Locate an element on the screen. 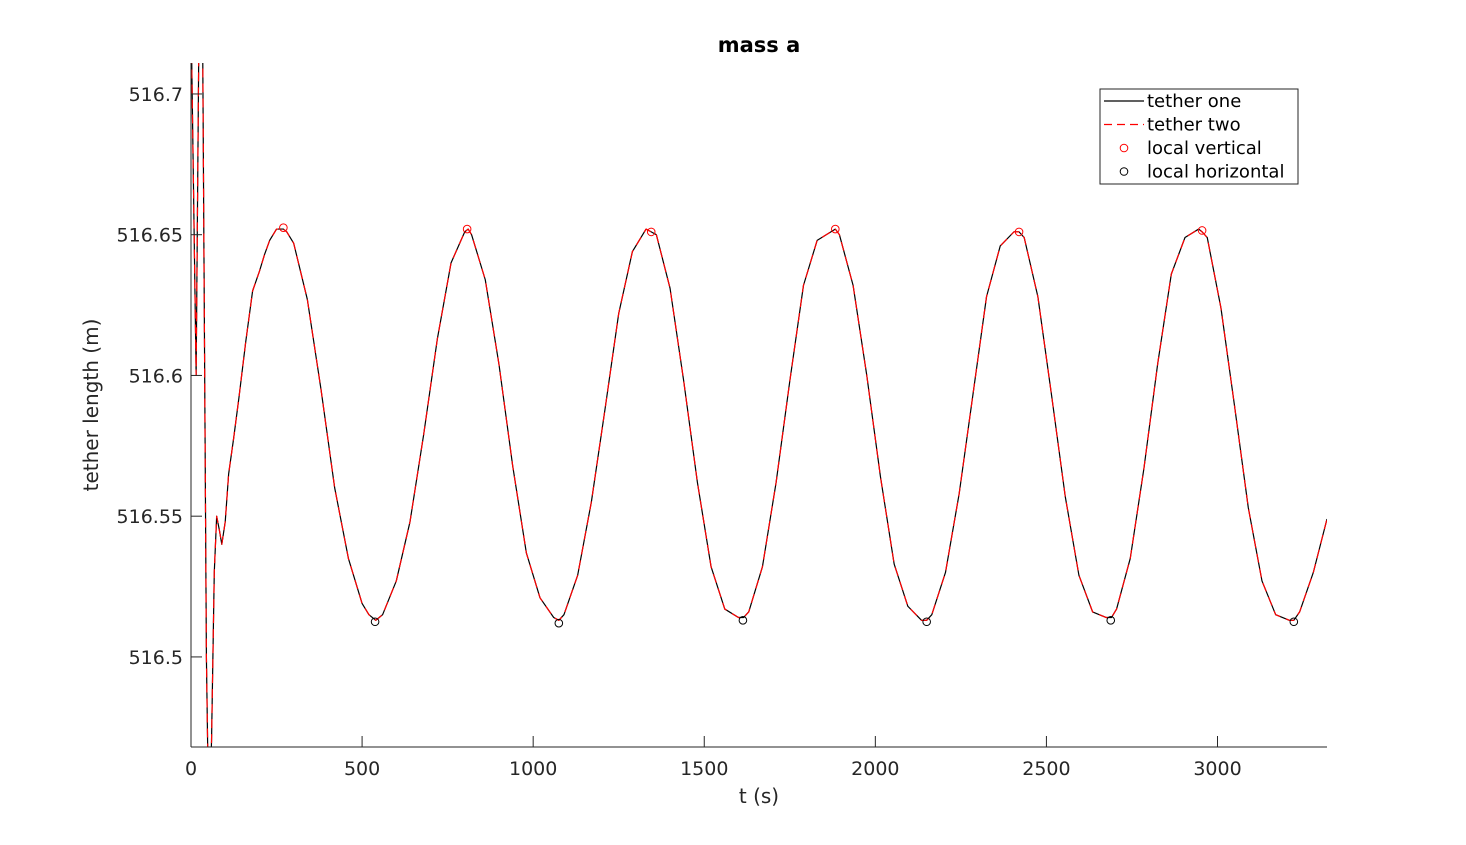 This screenshot has height=845, width=1466. x-axis-title: t (s) is located at coordinates (759, 796).